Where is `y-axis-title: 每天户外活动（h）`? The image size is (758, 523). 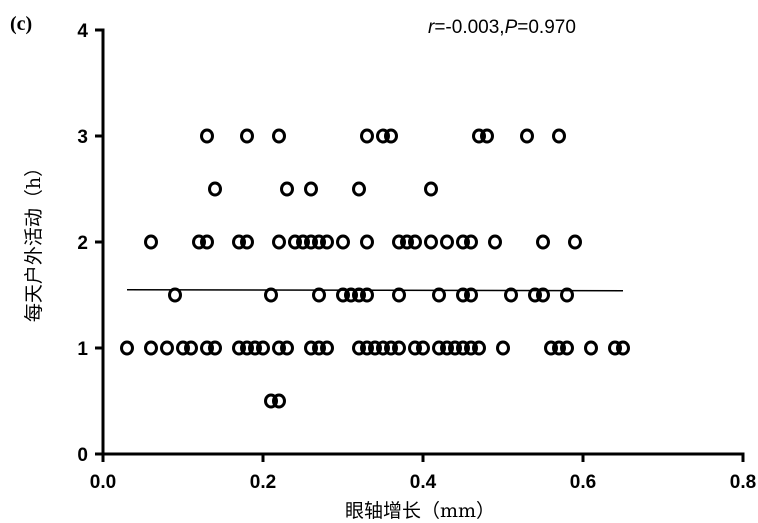 y-axis-title: 每天户外活动（h） is located at coordinates (34, 240).